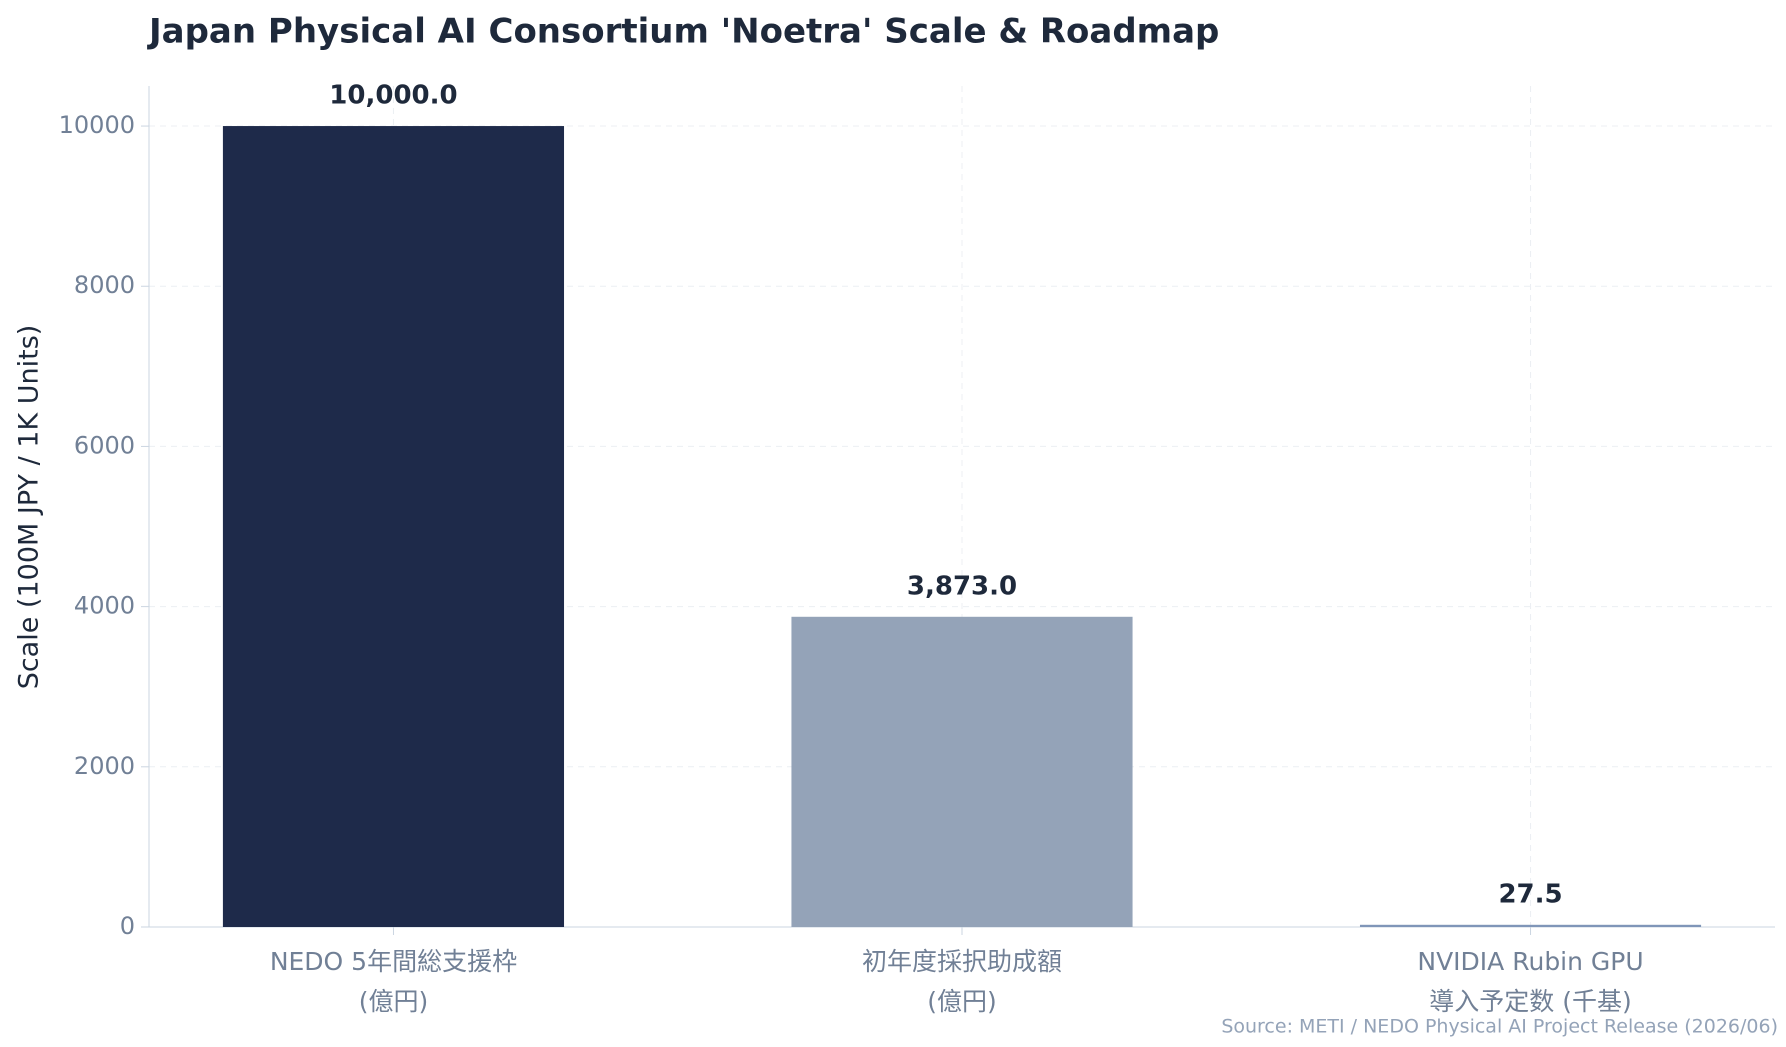  Describe the element at coordinates (127, 926) in the screenshot. I see `y-tick-label: 0` at that location.